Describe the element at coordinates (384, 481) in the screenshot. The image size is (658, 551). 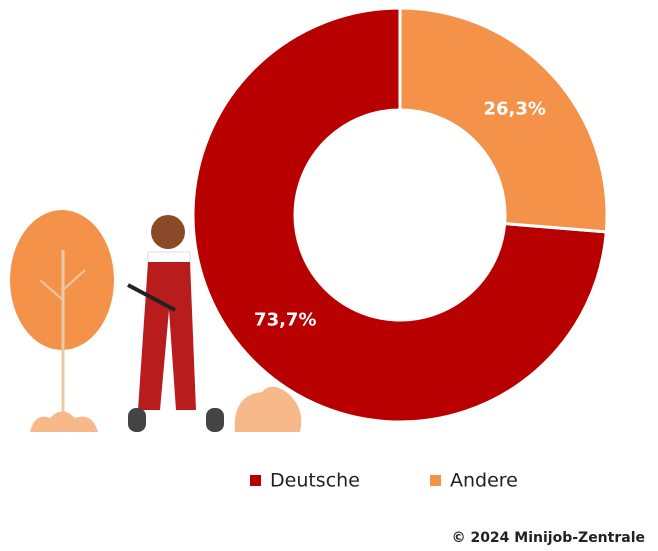
I see `legend: Deutsche Andere` at that location.